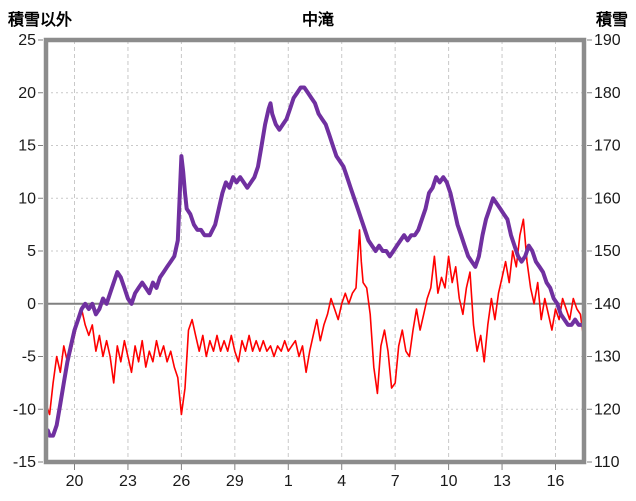 Image resolution: width=636 pixels, height=501 pixels. Describe the element at coordinates (502, 481) in the screenshot. I see `x-tick-label: 13` at that location.